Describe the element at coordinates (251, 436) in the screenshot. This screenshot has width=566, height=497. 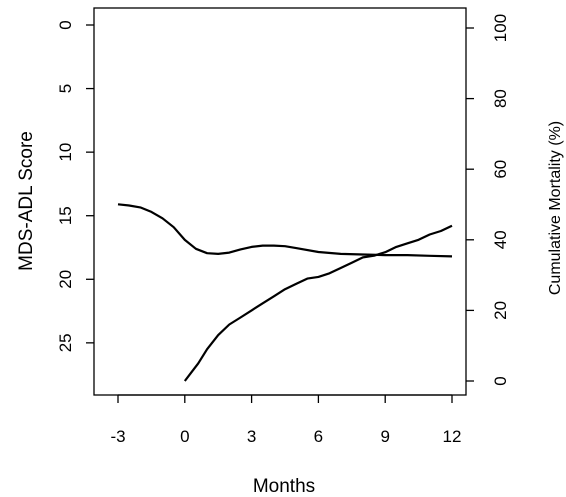
I see `x-tick-label: 3` at that location.